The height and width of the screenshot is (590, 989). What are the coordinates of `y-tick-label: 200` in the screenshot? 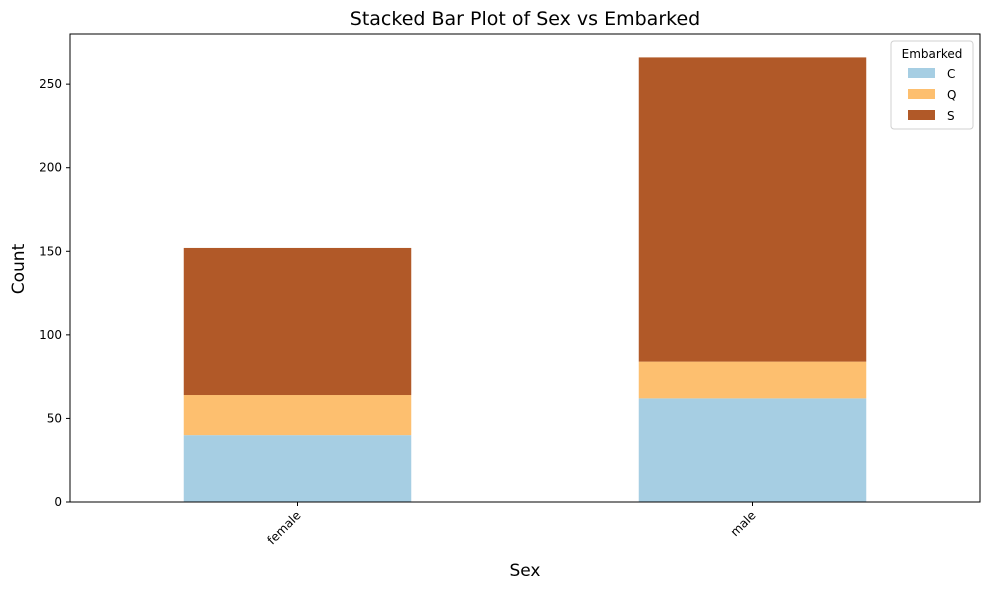 It's located at (50, 168).